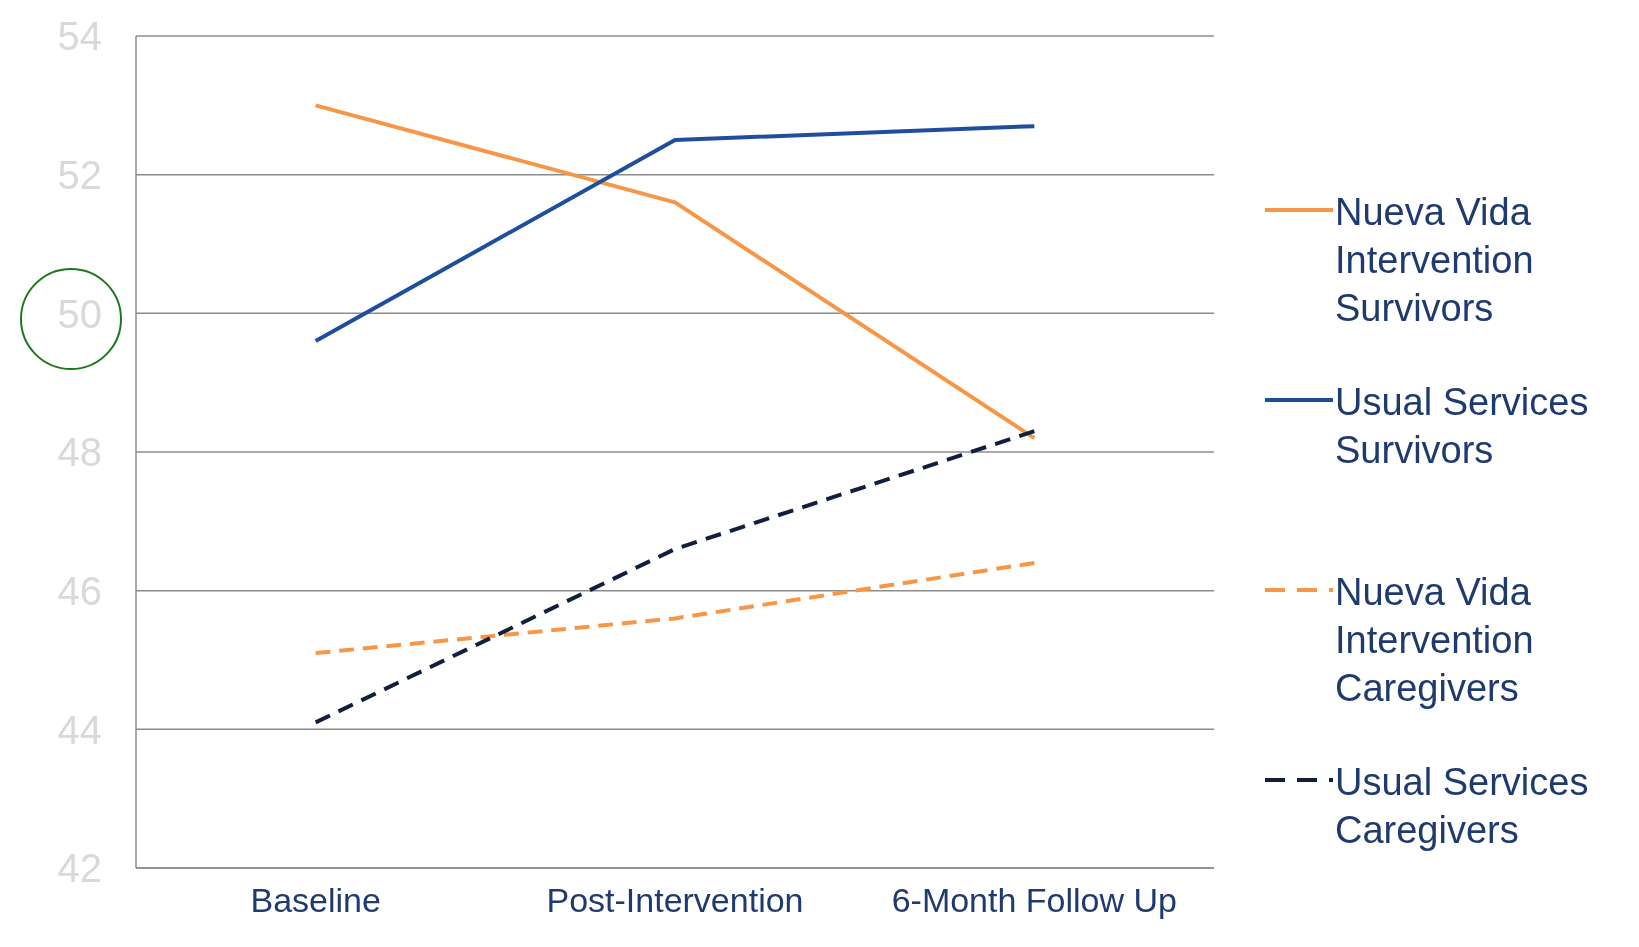 The height and width of the screenshot is (947, 1639). I want to click on legend-label: Usual Services Caregivers, so click(1462, 806).